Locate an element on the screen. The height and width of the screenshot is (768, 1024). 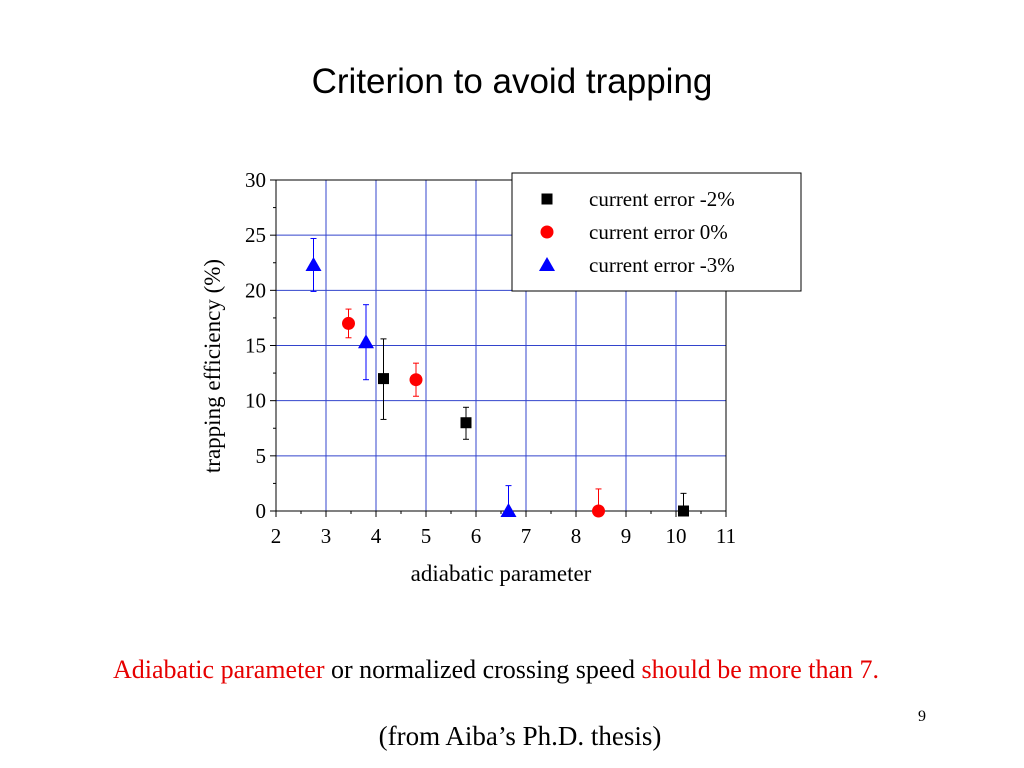
y-tick-label: 20 is located at coordinates (255, 290).